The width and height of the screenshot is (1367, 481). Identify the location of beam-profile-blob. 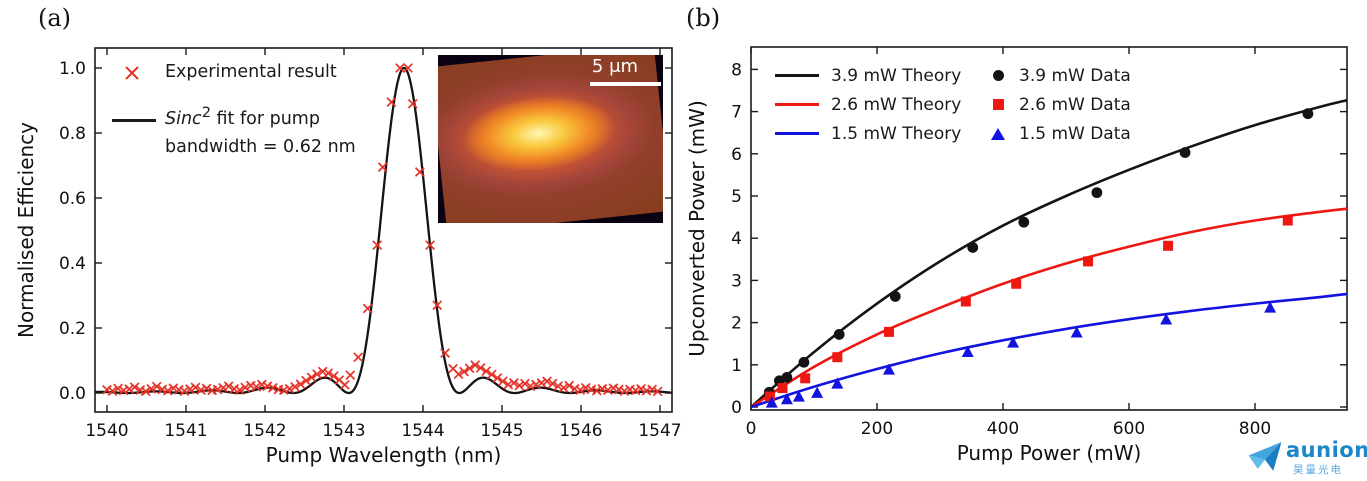
(550, 139).